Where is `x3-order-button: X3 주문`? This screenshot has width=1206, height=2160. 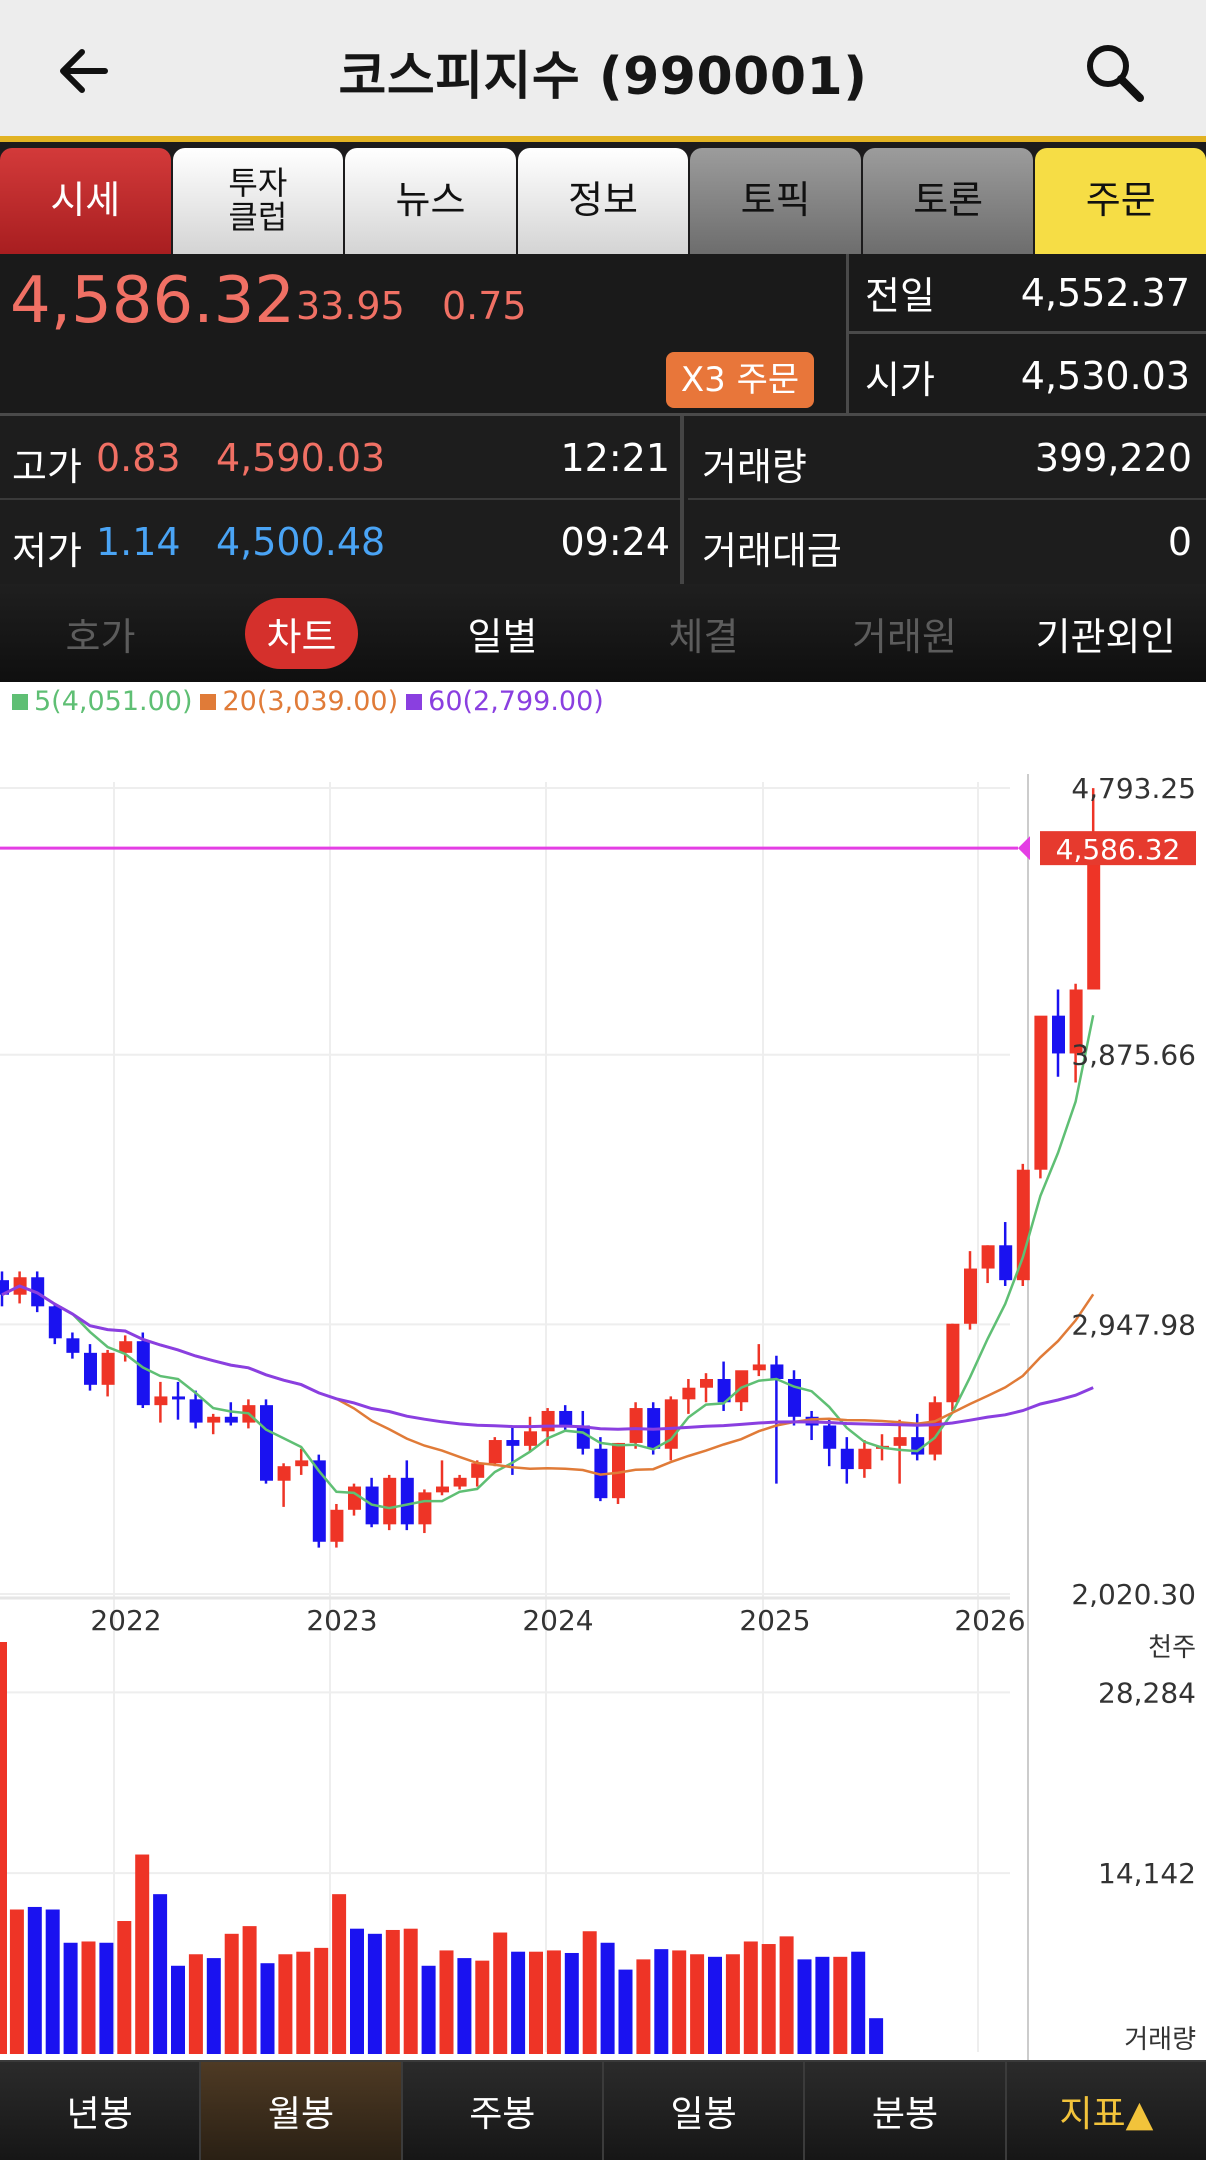
x3-order-button: X3 주문 is located at coordinates (740, 380).